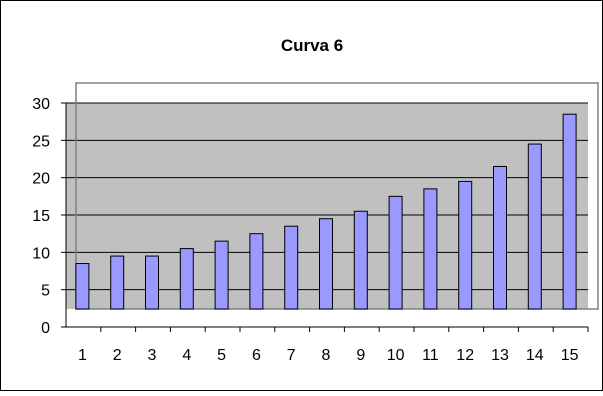  I want to click on y-tick-label: 0, so click(45, 328).